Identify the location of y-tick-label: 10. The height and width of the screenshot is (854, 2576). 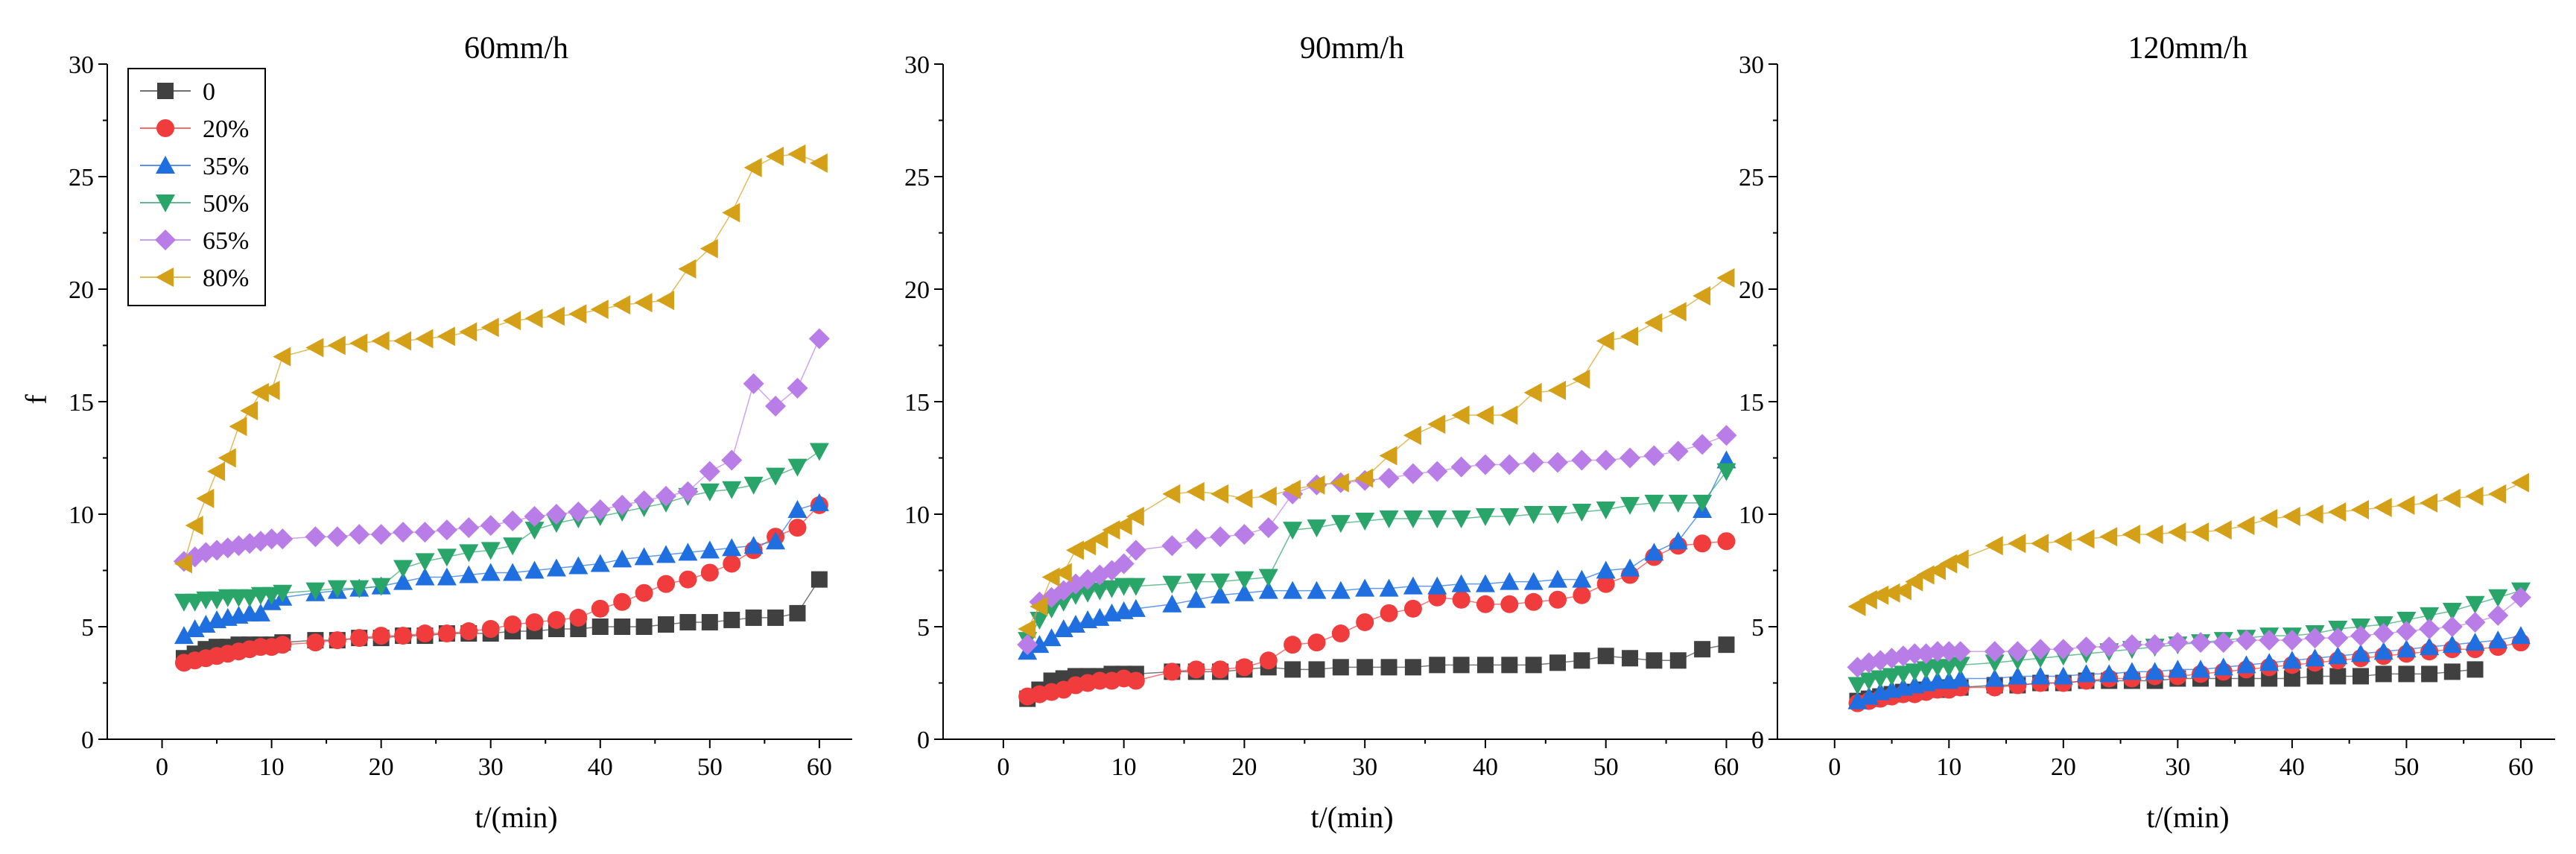
(81, 515).